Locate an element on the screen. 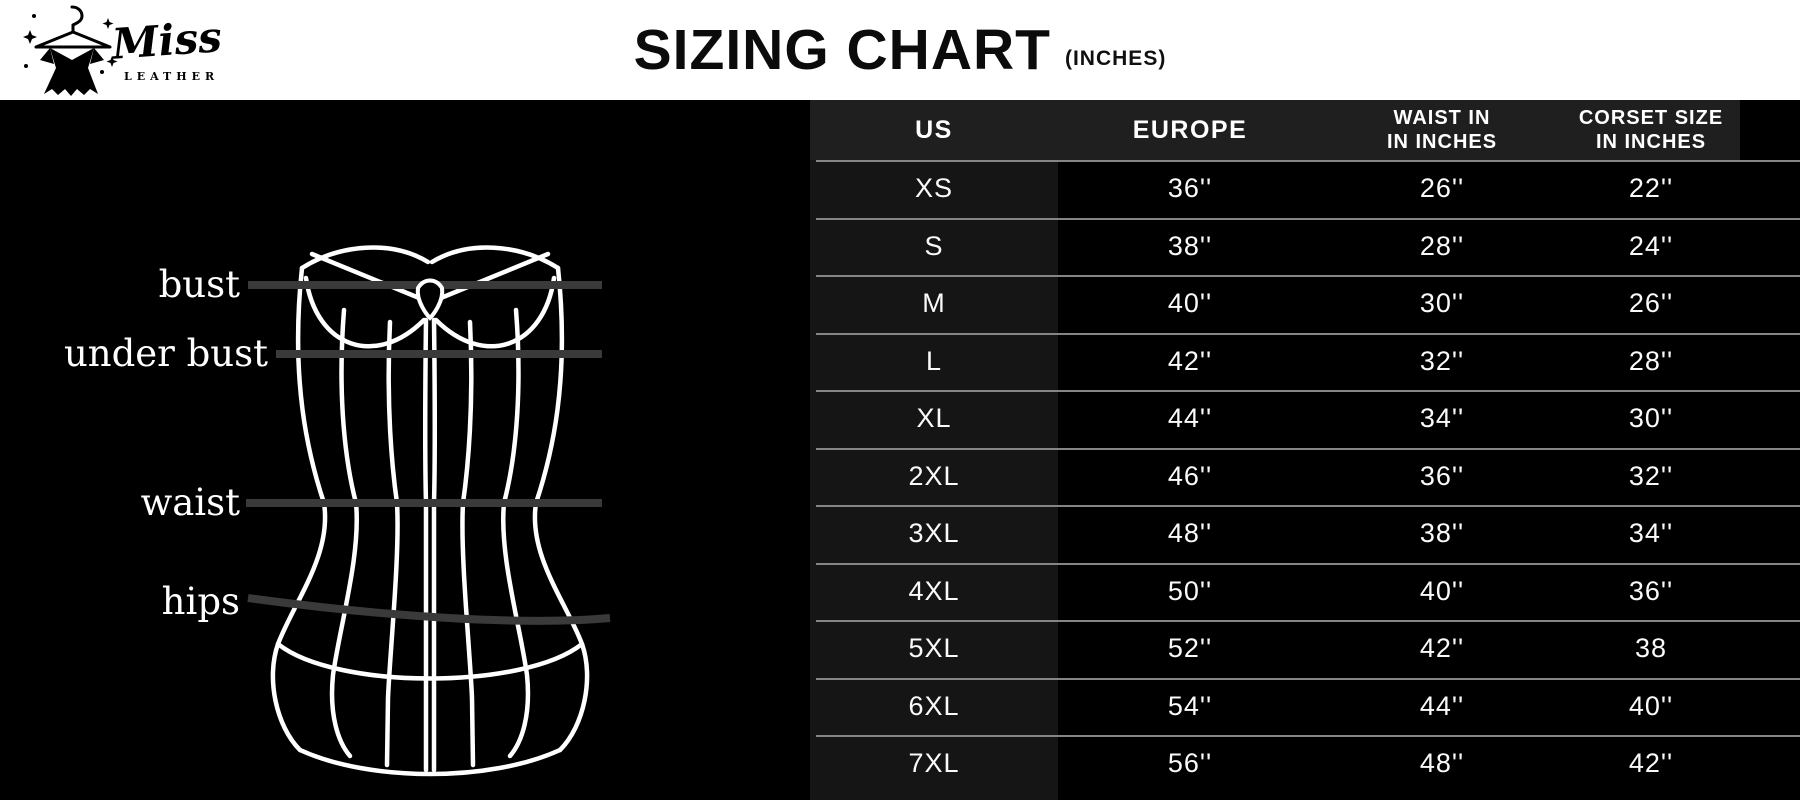 The width and height of the screenshot is (1800, 800). brand-logo: Miss LEATHER is located at coordinates (121, 50).